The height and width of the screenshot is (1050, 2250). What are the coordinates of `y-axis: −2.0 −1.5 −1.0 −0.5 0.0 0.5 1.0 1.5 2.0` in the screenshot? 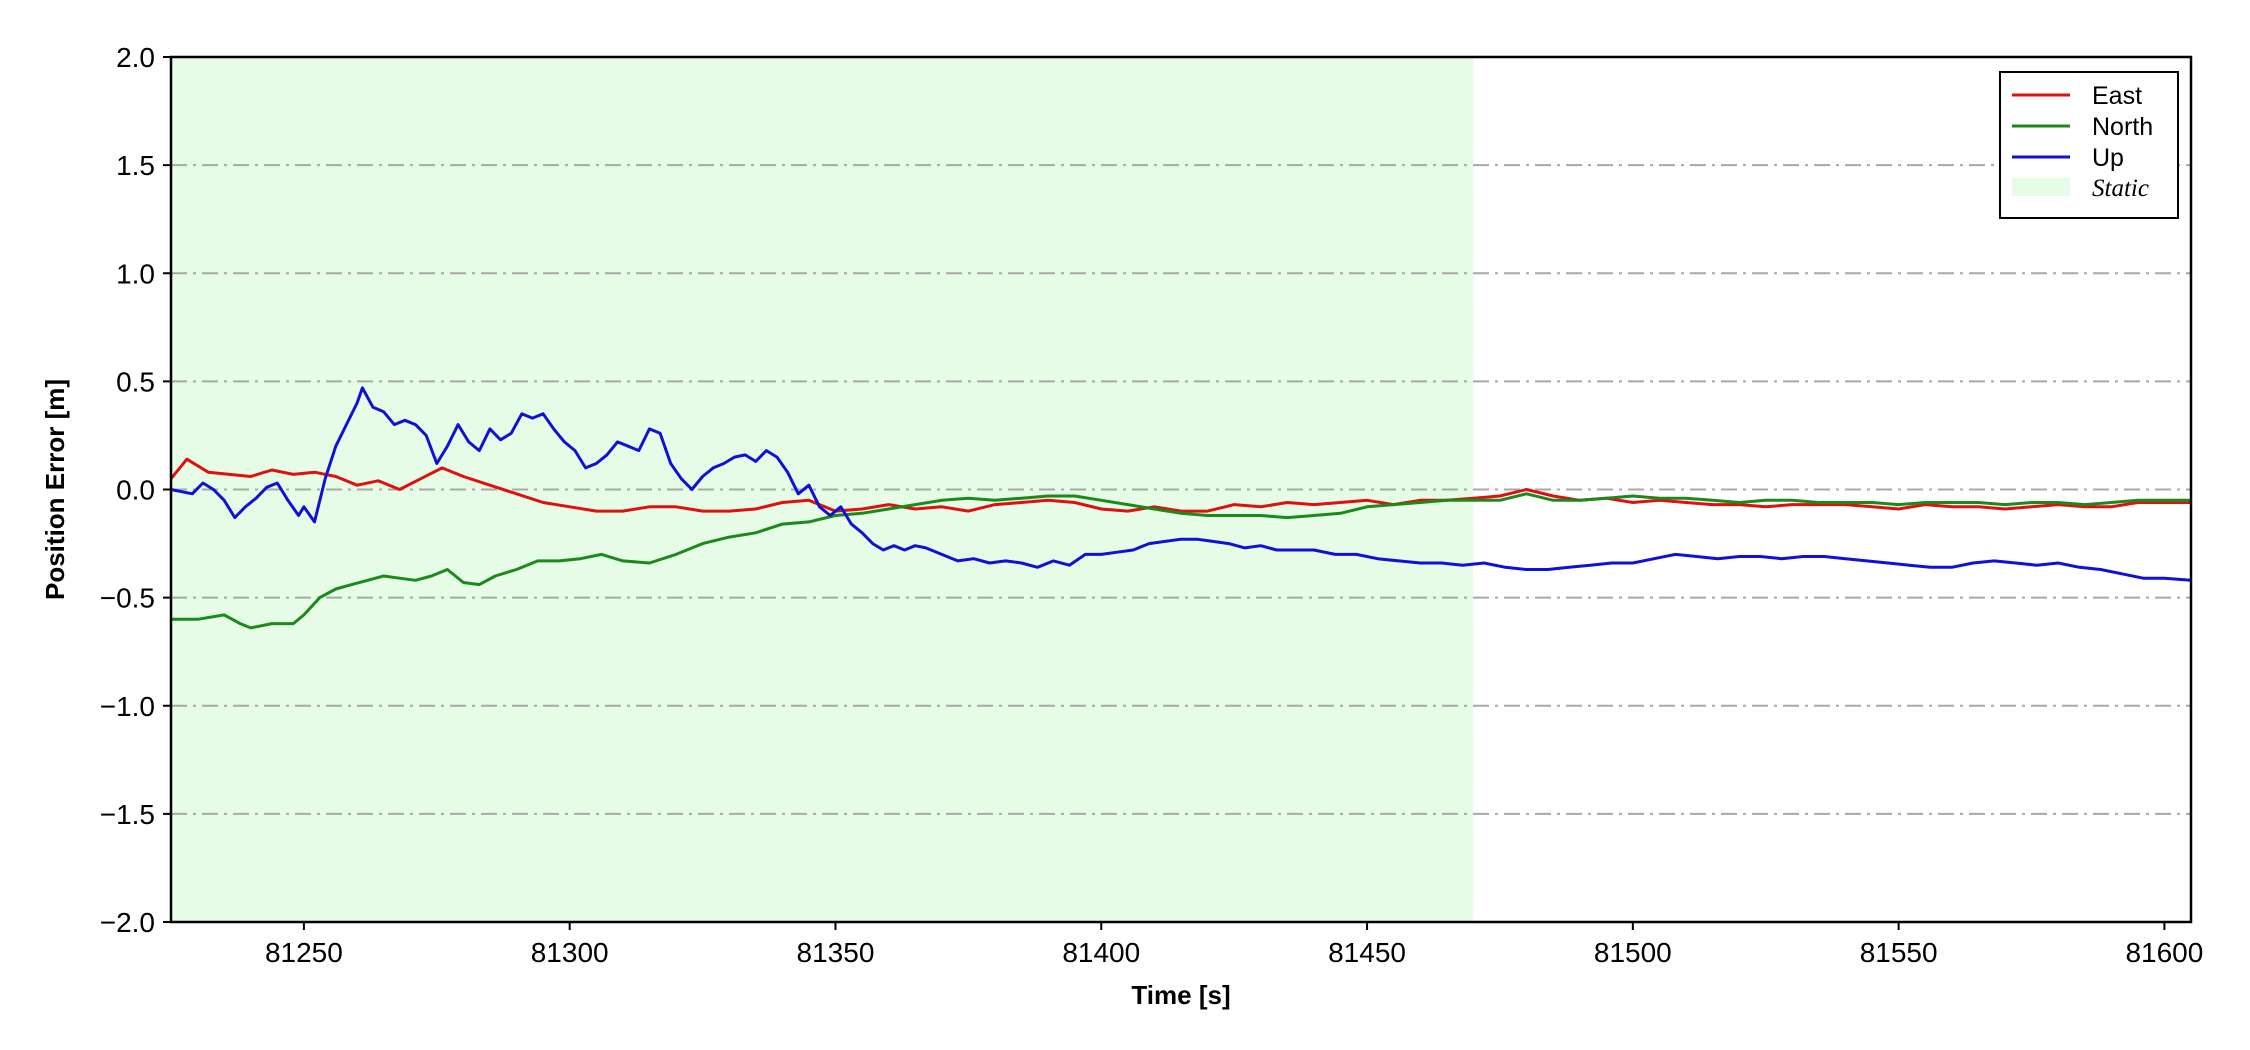 It's located at (135, 490).